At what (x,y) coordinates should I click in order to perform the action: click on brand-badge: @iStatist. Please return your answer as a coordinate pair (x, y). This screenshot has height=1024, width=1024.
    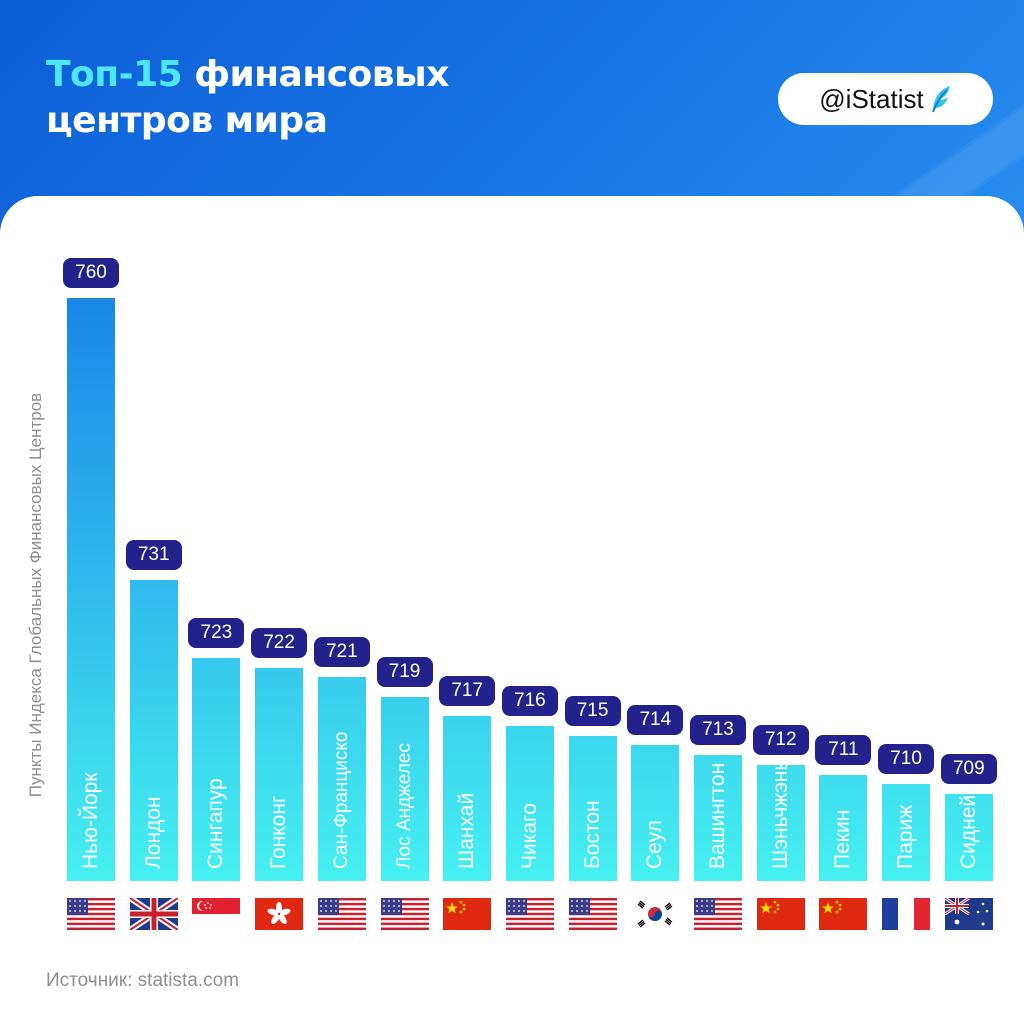
    Looking at the image, I should click on (885, 99).